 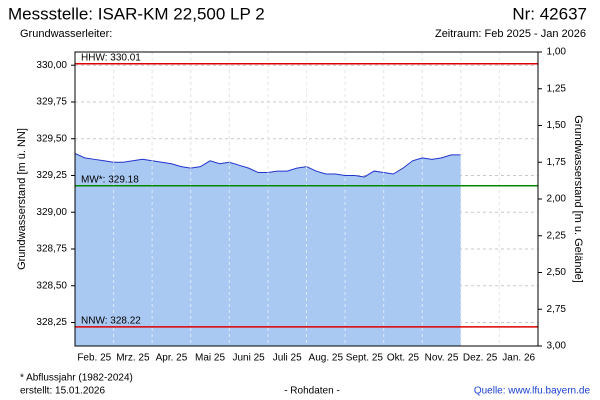 I want to click on rawdata-note: - Rohdaten -, so click(x=312, y=391).